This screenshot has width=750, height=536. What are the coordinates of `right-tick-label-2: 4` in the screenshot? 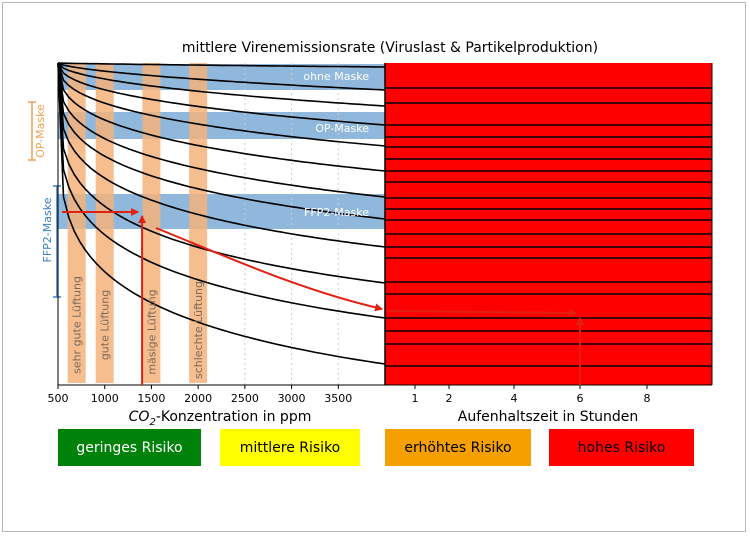 It's located at (514, 398).